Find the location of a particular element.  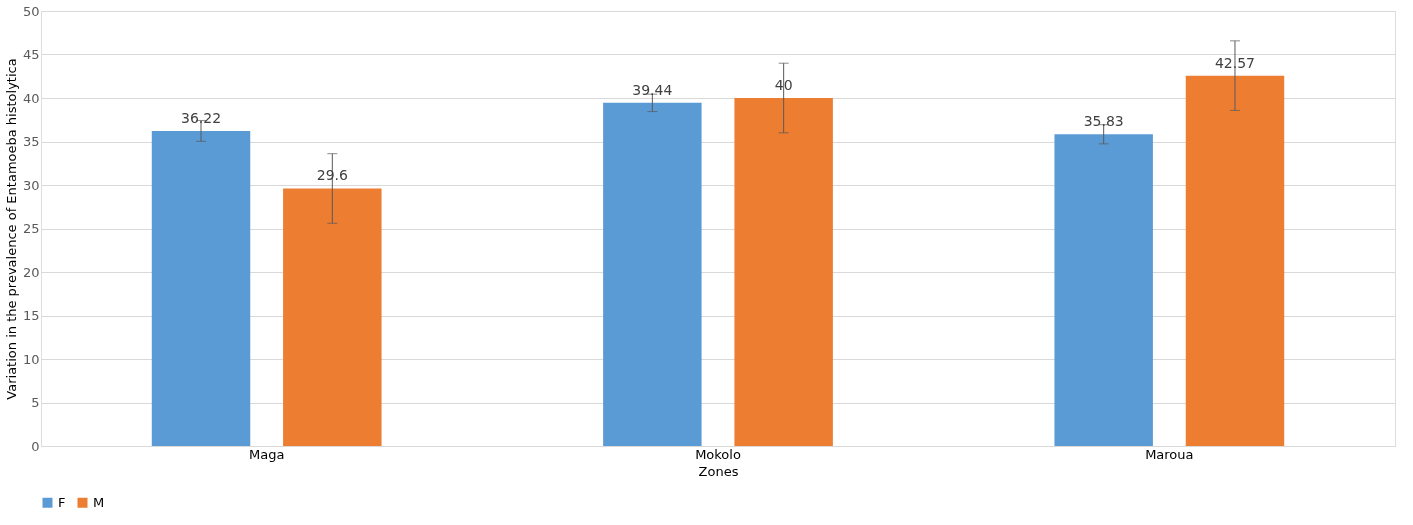

data-label: 42.57 is located at coordinates (1235, 62).